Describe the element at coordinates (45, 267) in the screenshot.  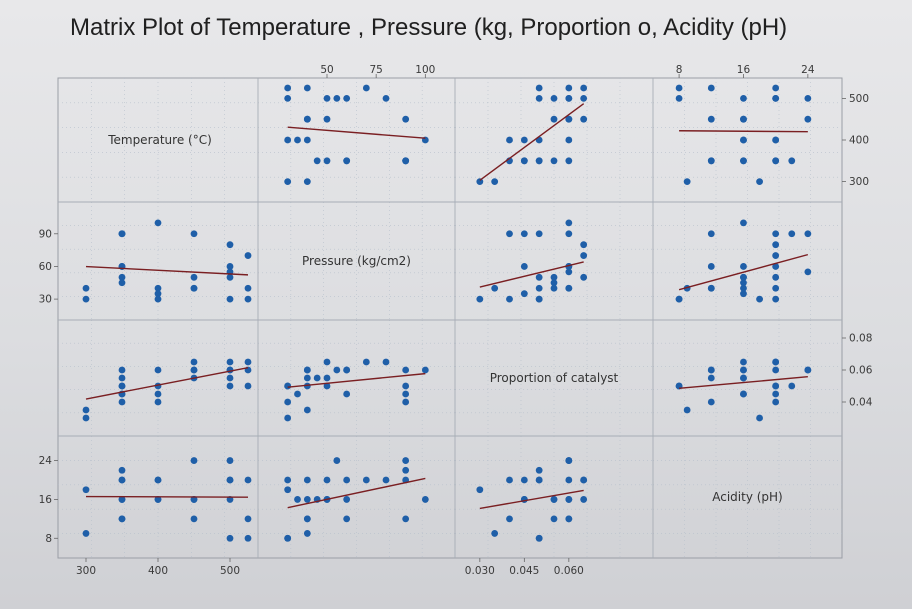
I see `tick-label-left: 60` at that location.